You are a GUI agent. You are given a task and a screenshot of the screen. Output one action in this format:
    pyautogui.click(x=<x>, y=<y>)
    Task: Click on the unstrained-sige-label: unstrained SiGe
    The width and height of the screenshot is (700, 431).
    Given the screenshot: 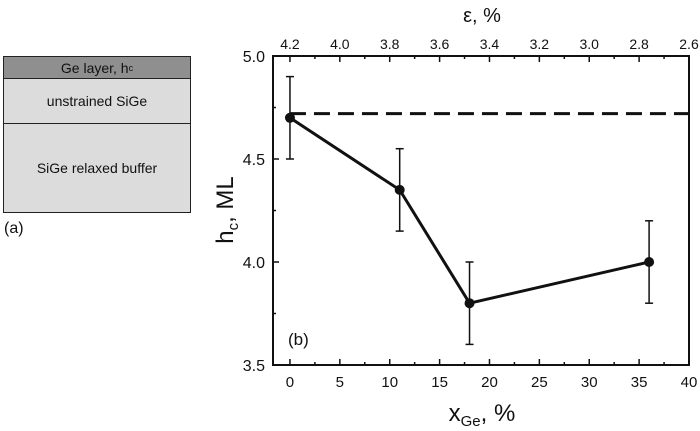 What is the action you would take?
    pyautogui.click(x=97, y=101)
    